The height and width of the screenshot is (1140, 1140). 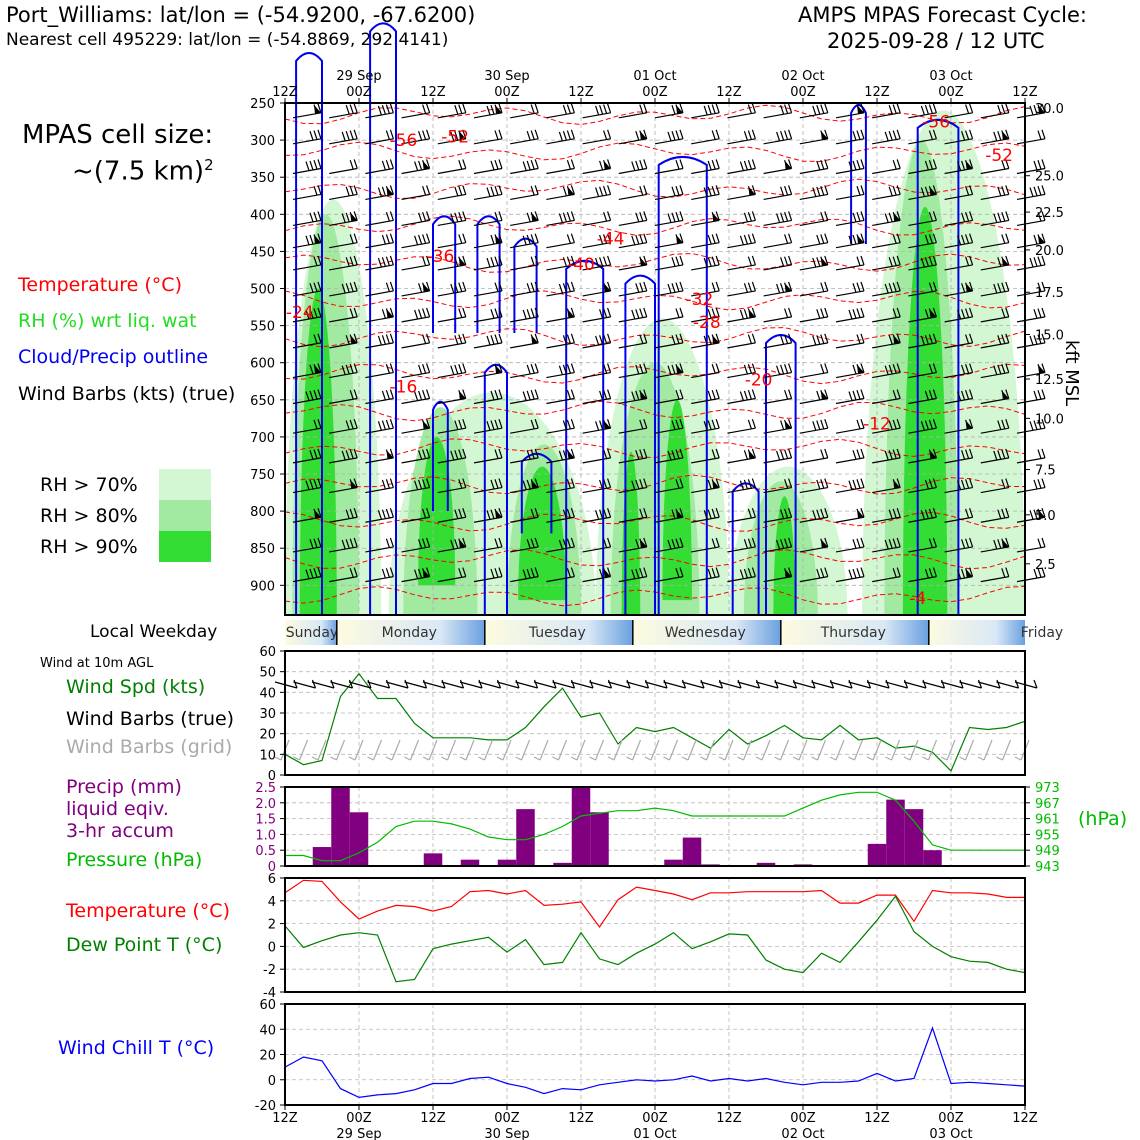 What do you see at coordinates (267, 1030) in the screenshot?
I see `y-tick-label: 40` at bounding box center [267, 1030].